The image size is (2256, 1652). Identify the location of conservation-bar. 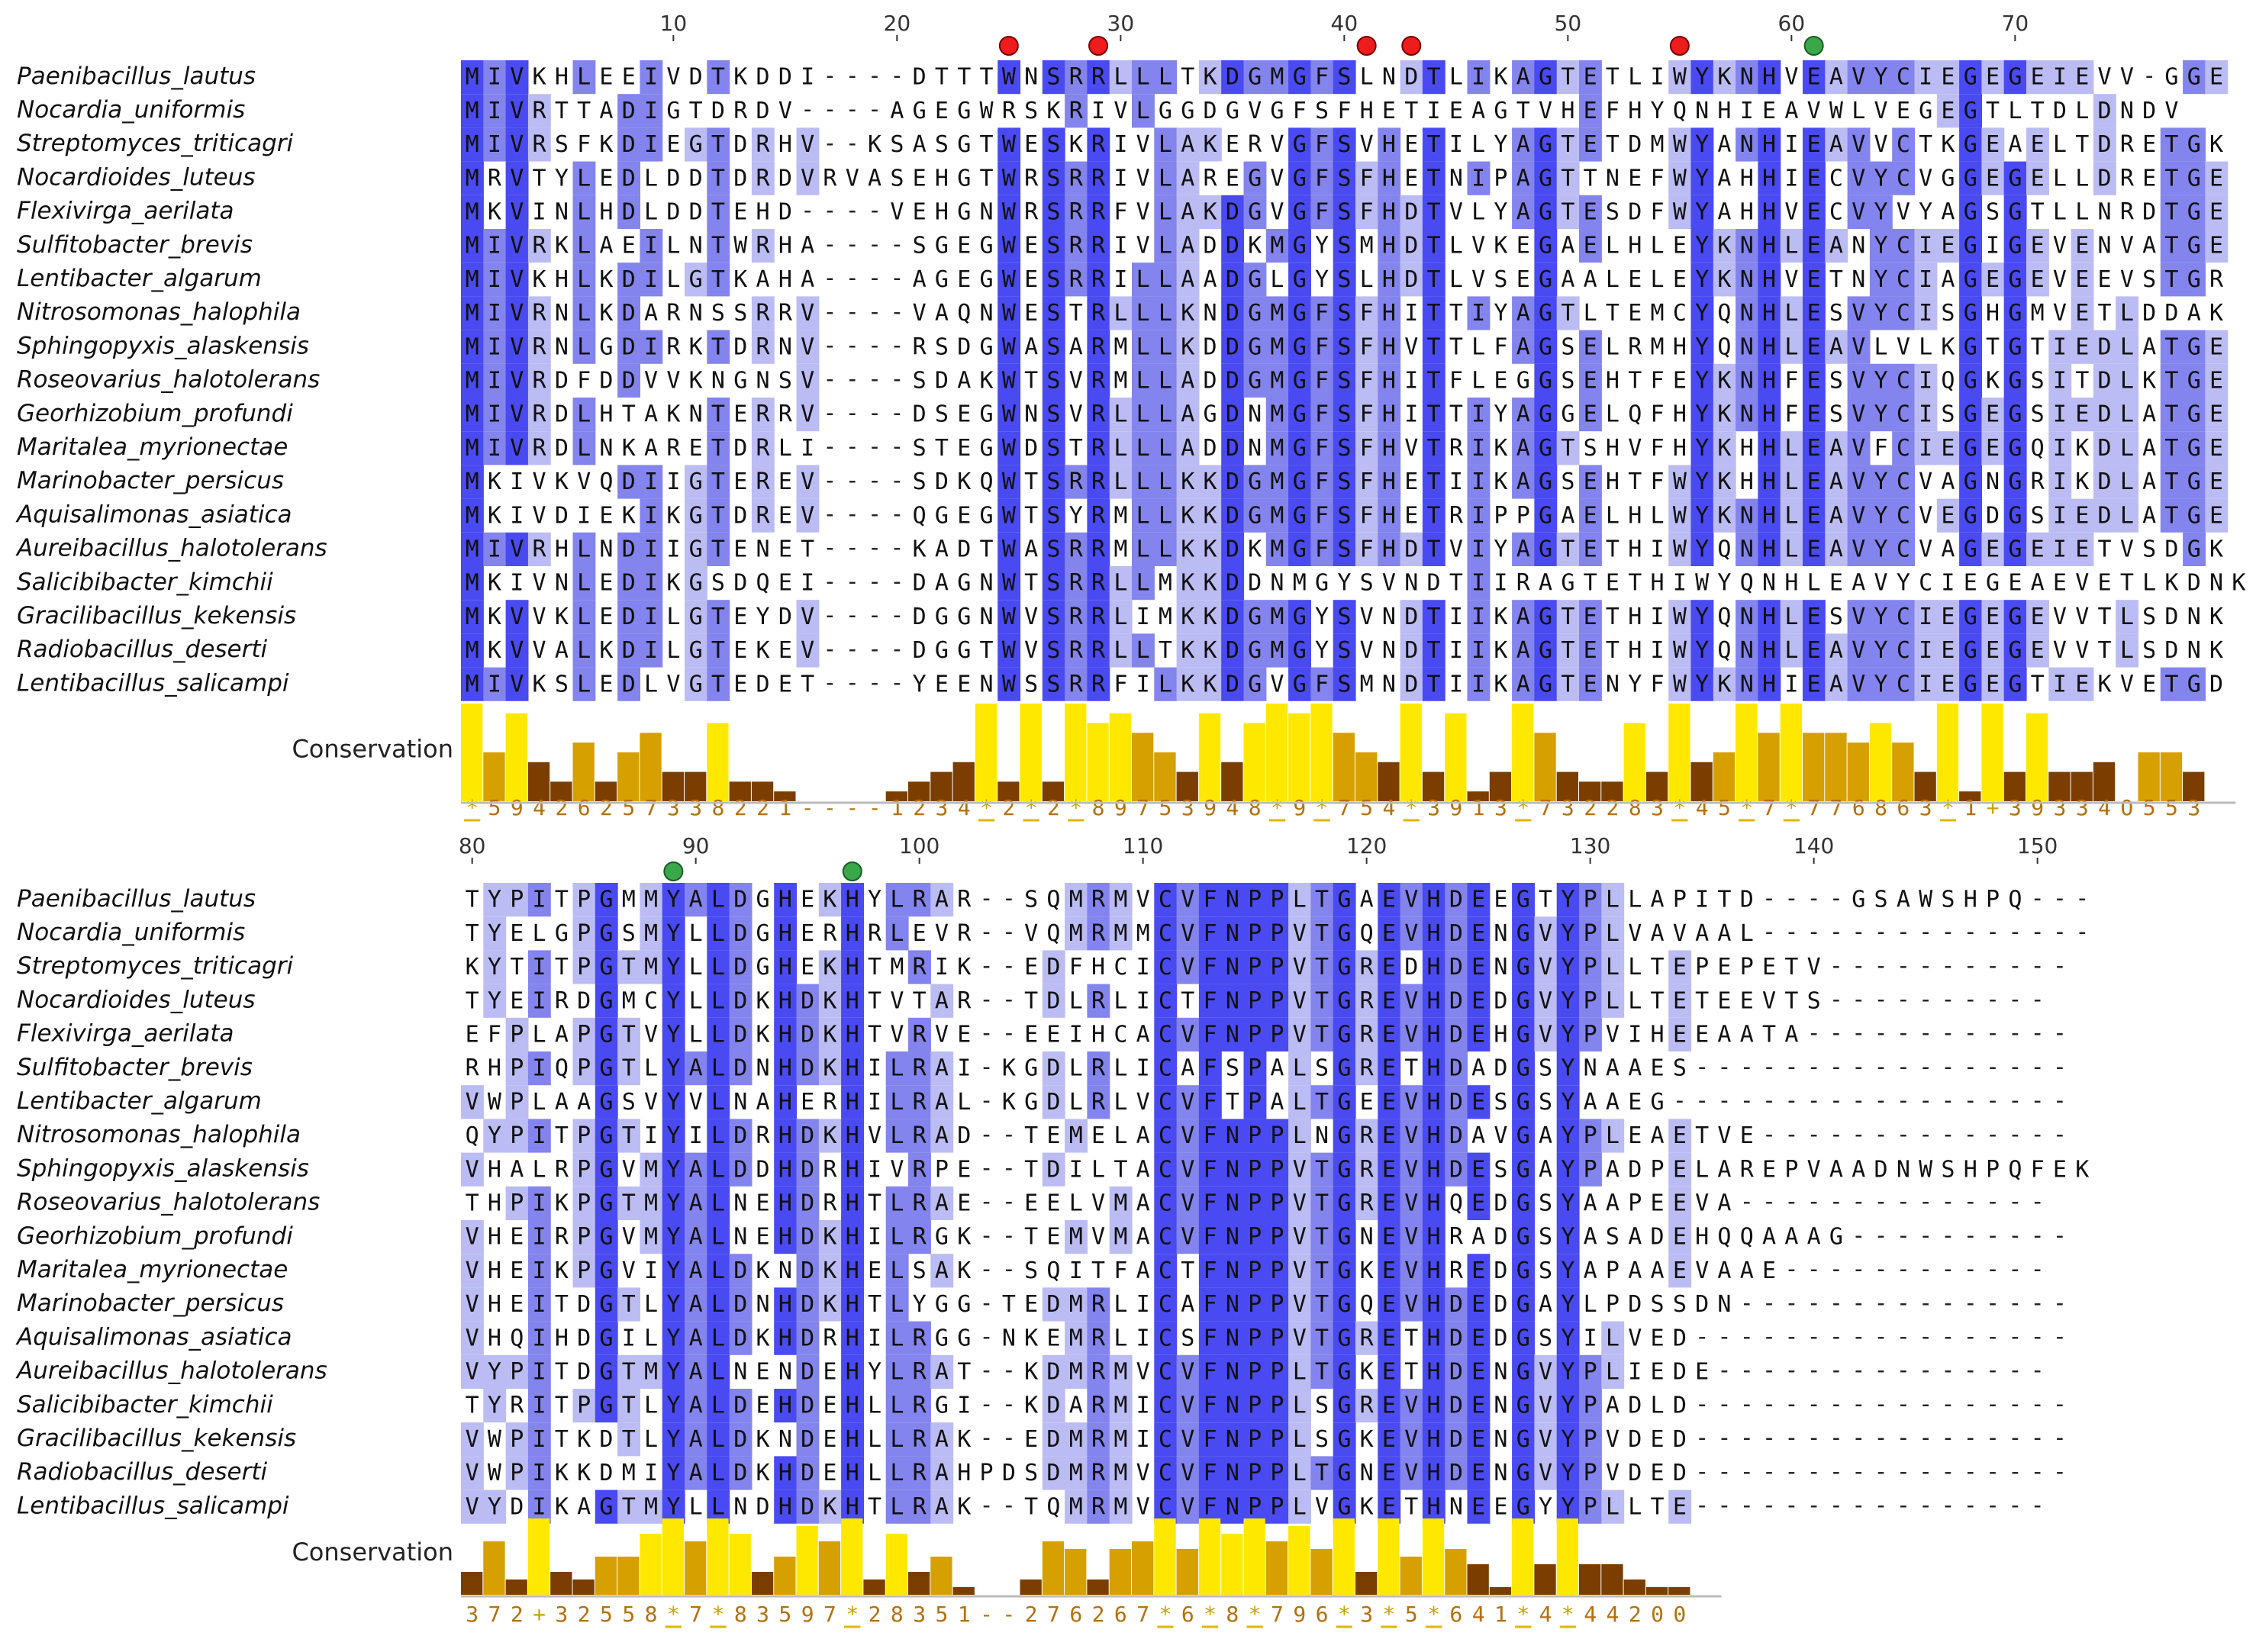
(1948, 752).